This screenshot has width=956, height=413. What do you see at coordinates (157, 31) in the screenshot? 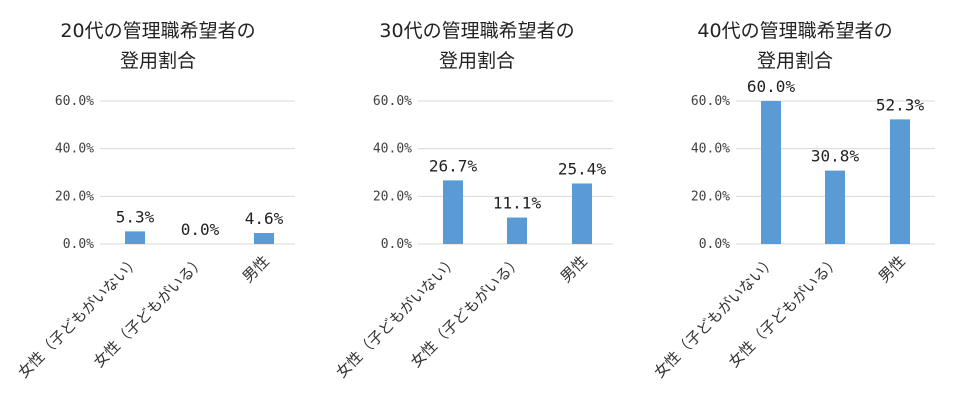
I see `chart-title-line-1: 20代の管理職希望者の` at bounding box center [157, 31].